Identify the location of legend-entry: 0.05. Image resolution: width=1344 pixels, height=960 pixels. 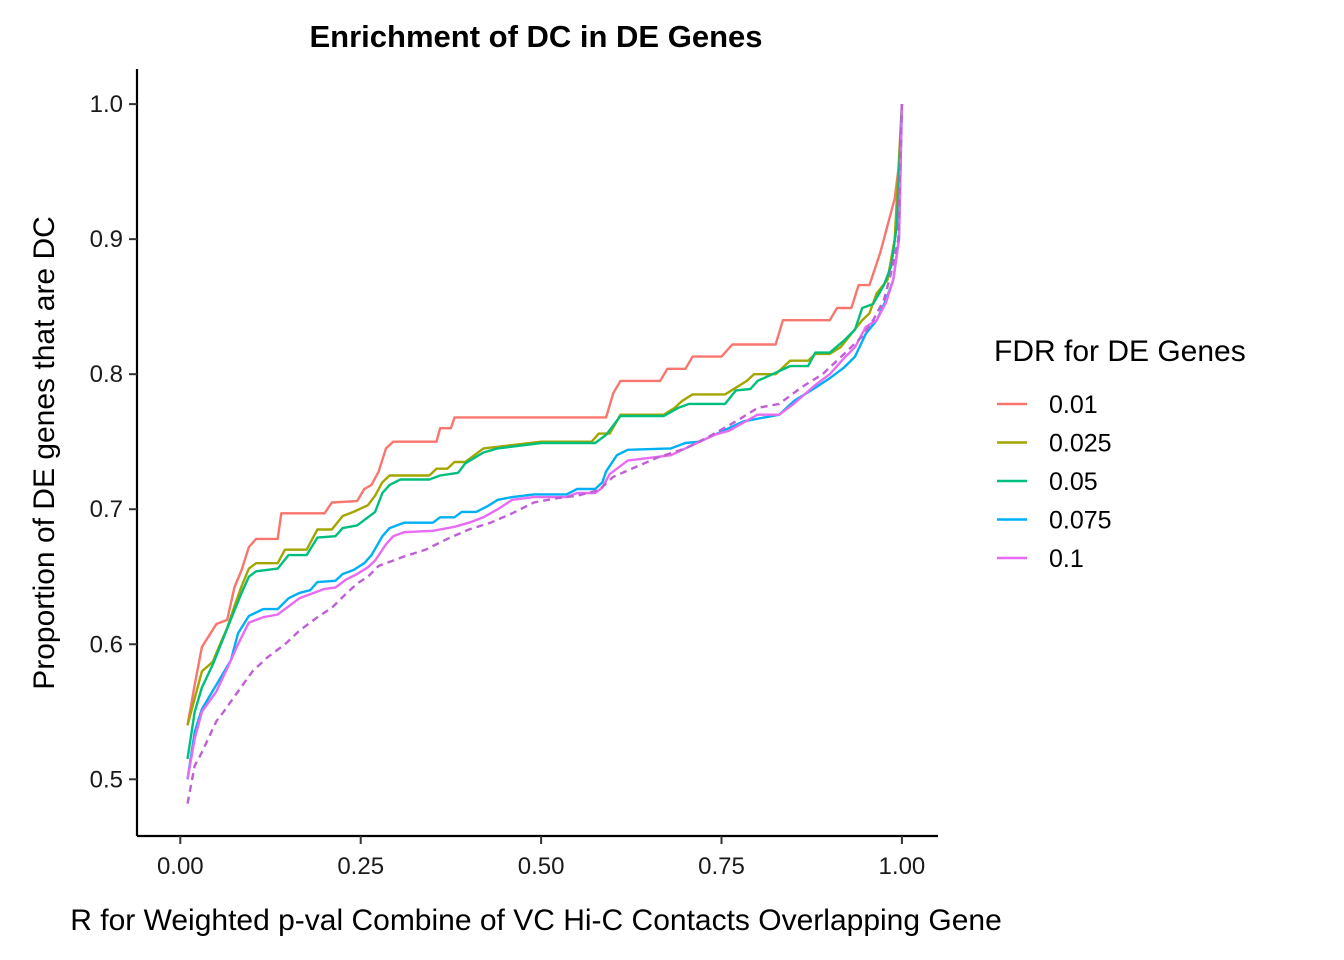
(1073, 482).